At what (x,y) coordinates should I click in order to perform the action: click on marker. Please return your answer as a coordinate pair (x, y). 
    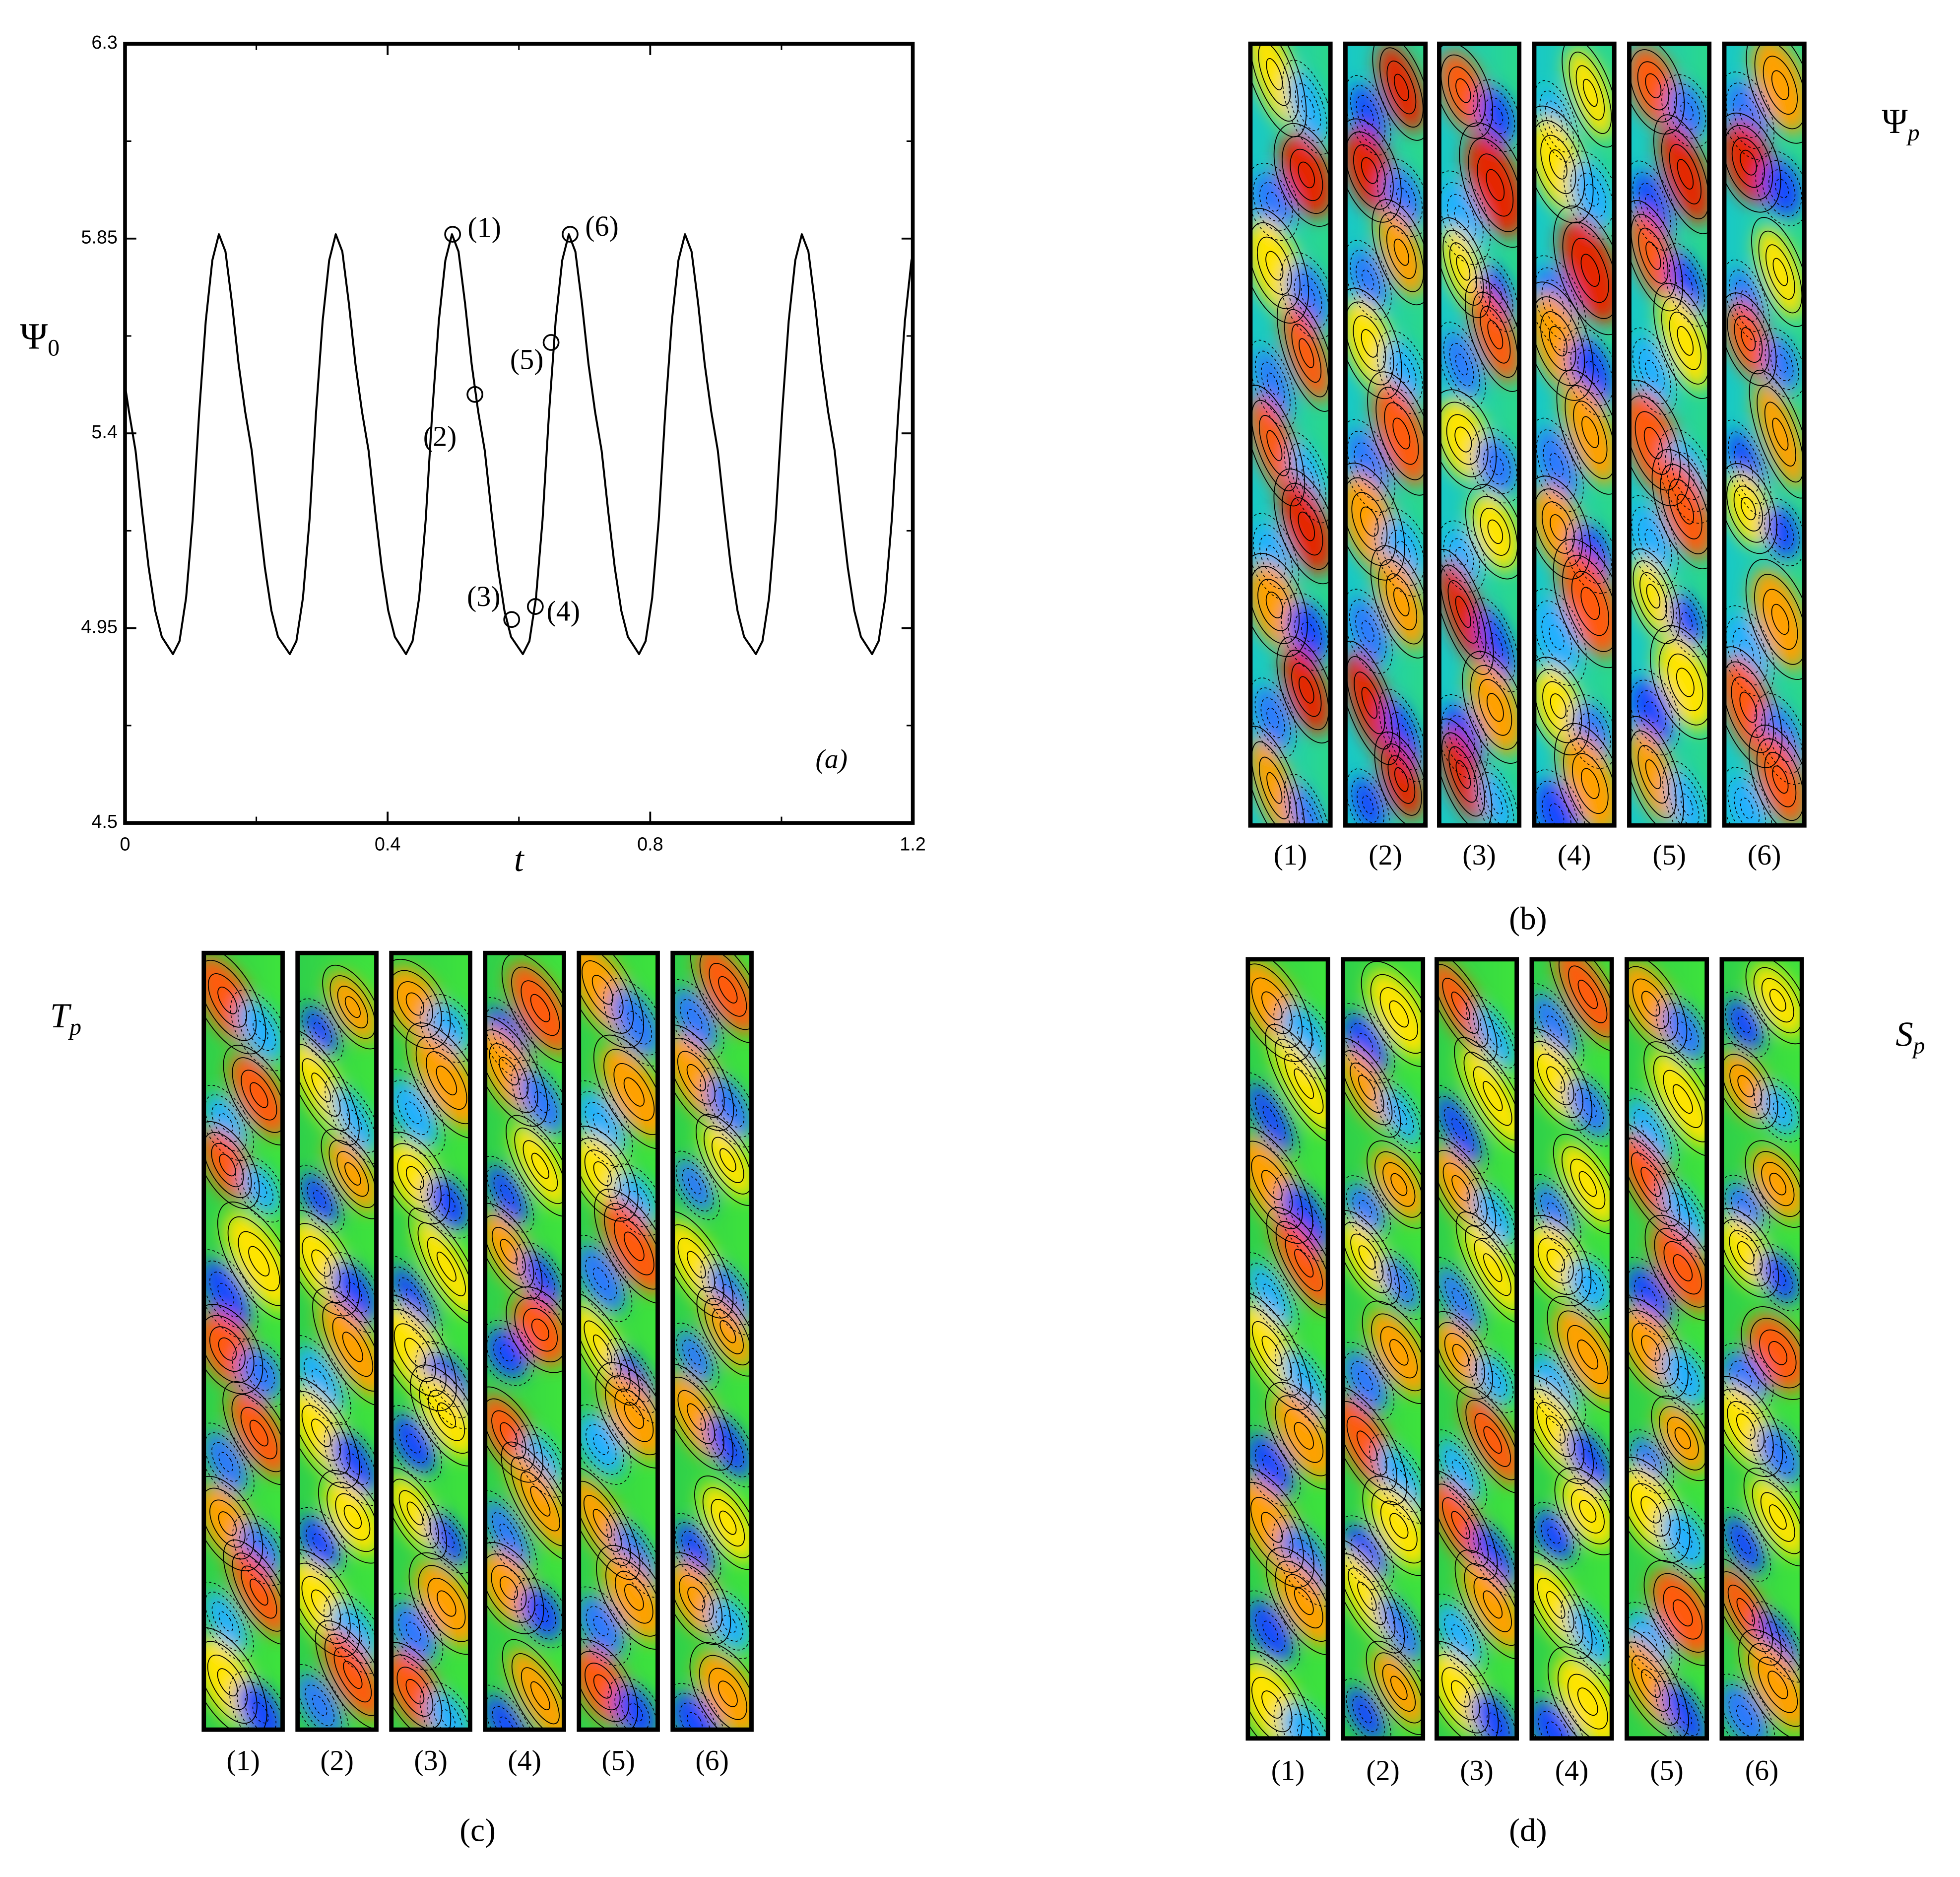
    Looking at the image, I should click on (475, 394).